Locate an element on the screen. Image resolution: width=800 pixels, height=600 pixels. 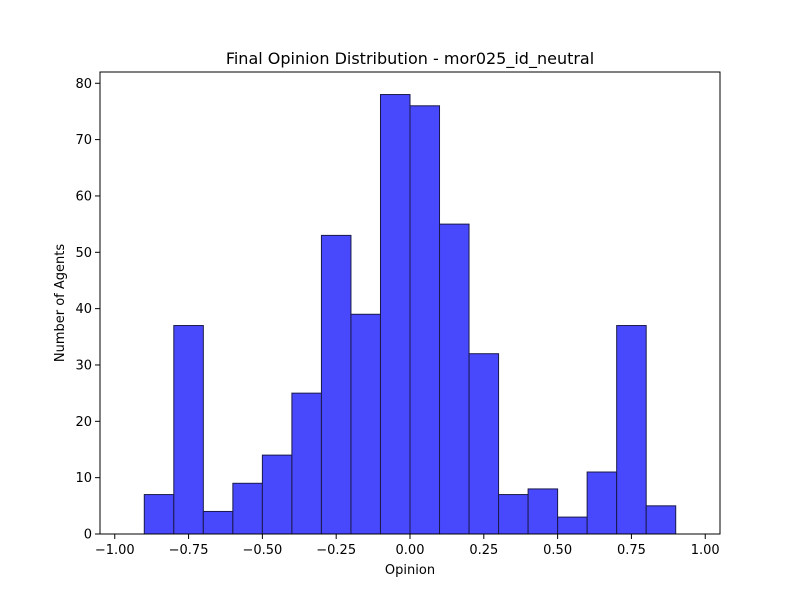
y-tick-label: 50 is located at coordinates (83, 253).